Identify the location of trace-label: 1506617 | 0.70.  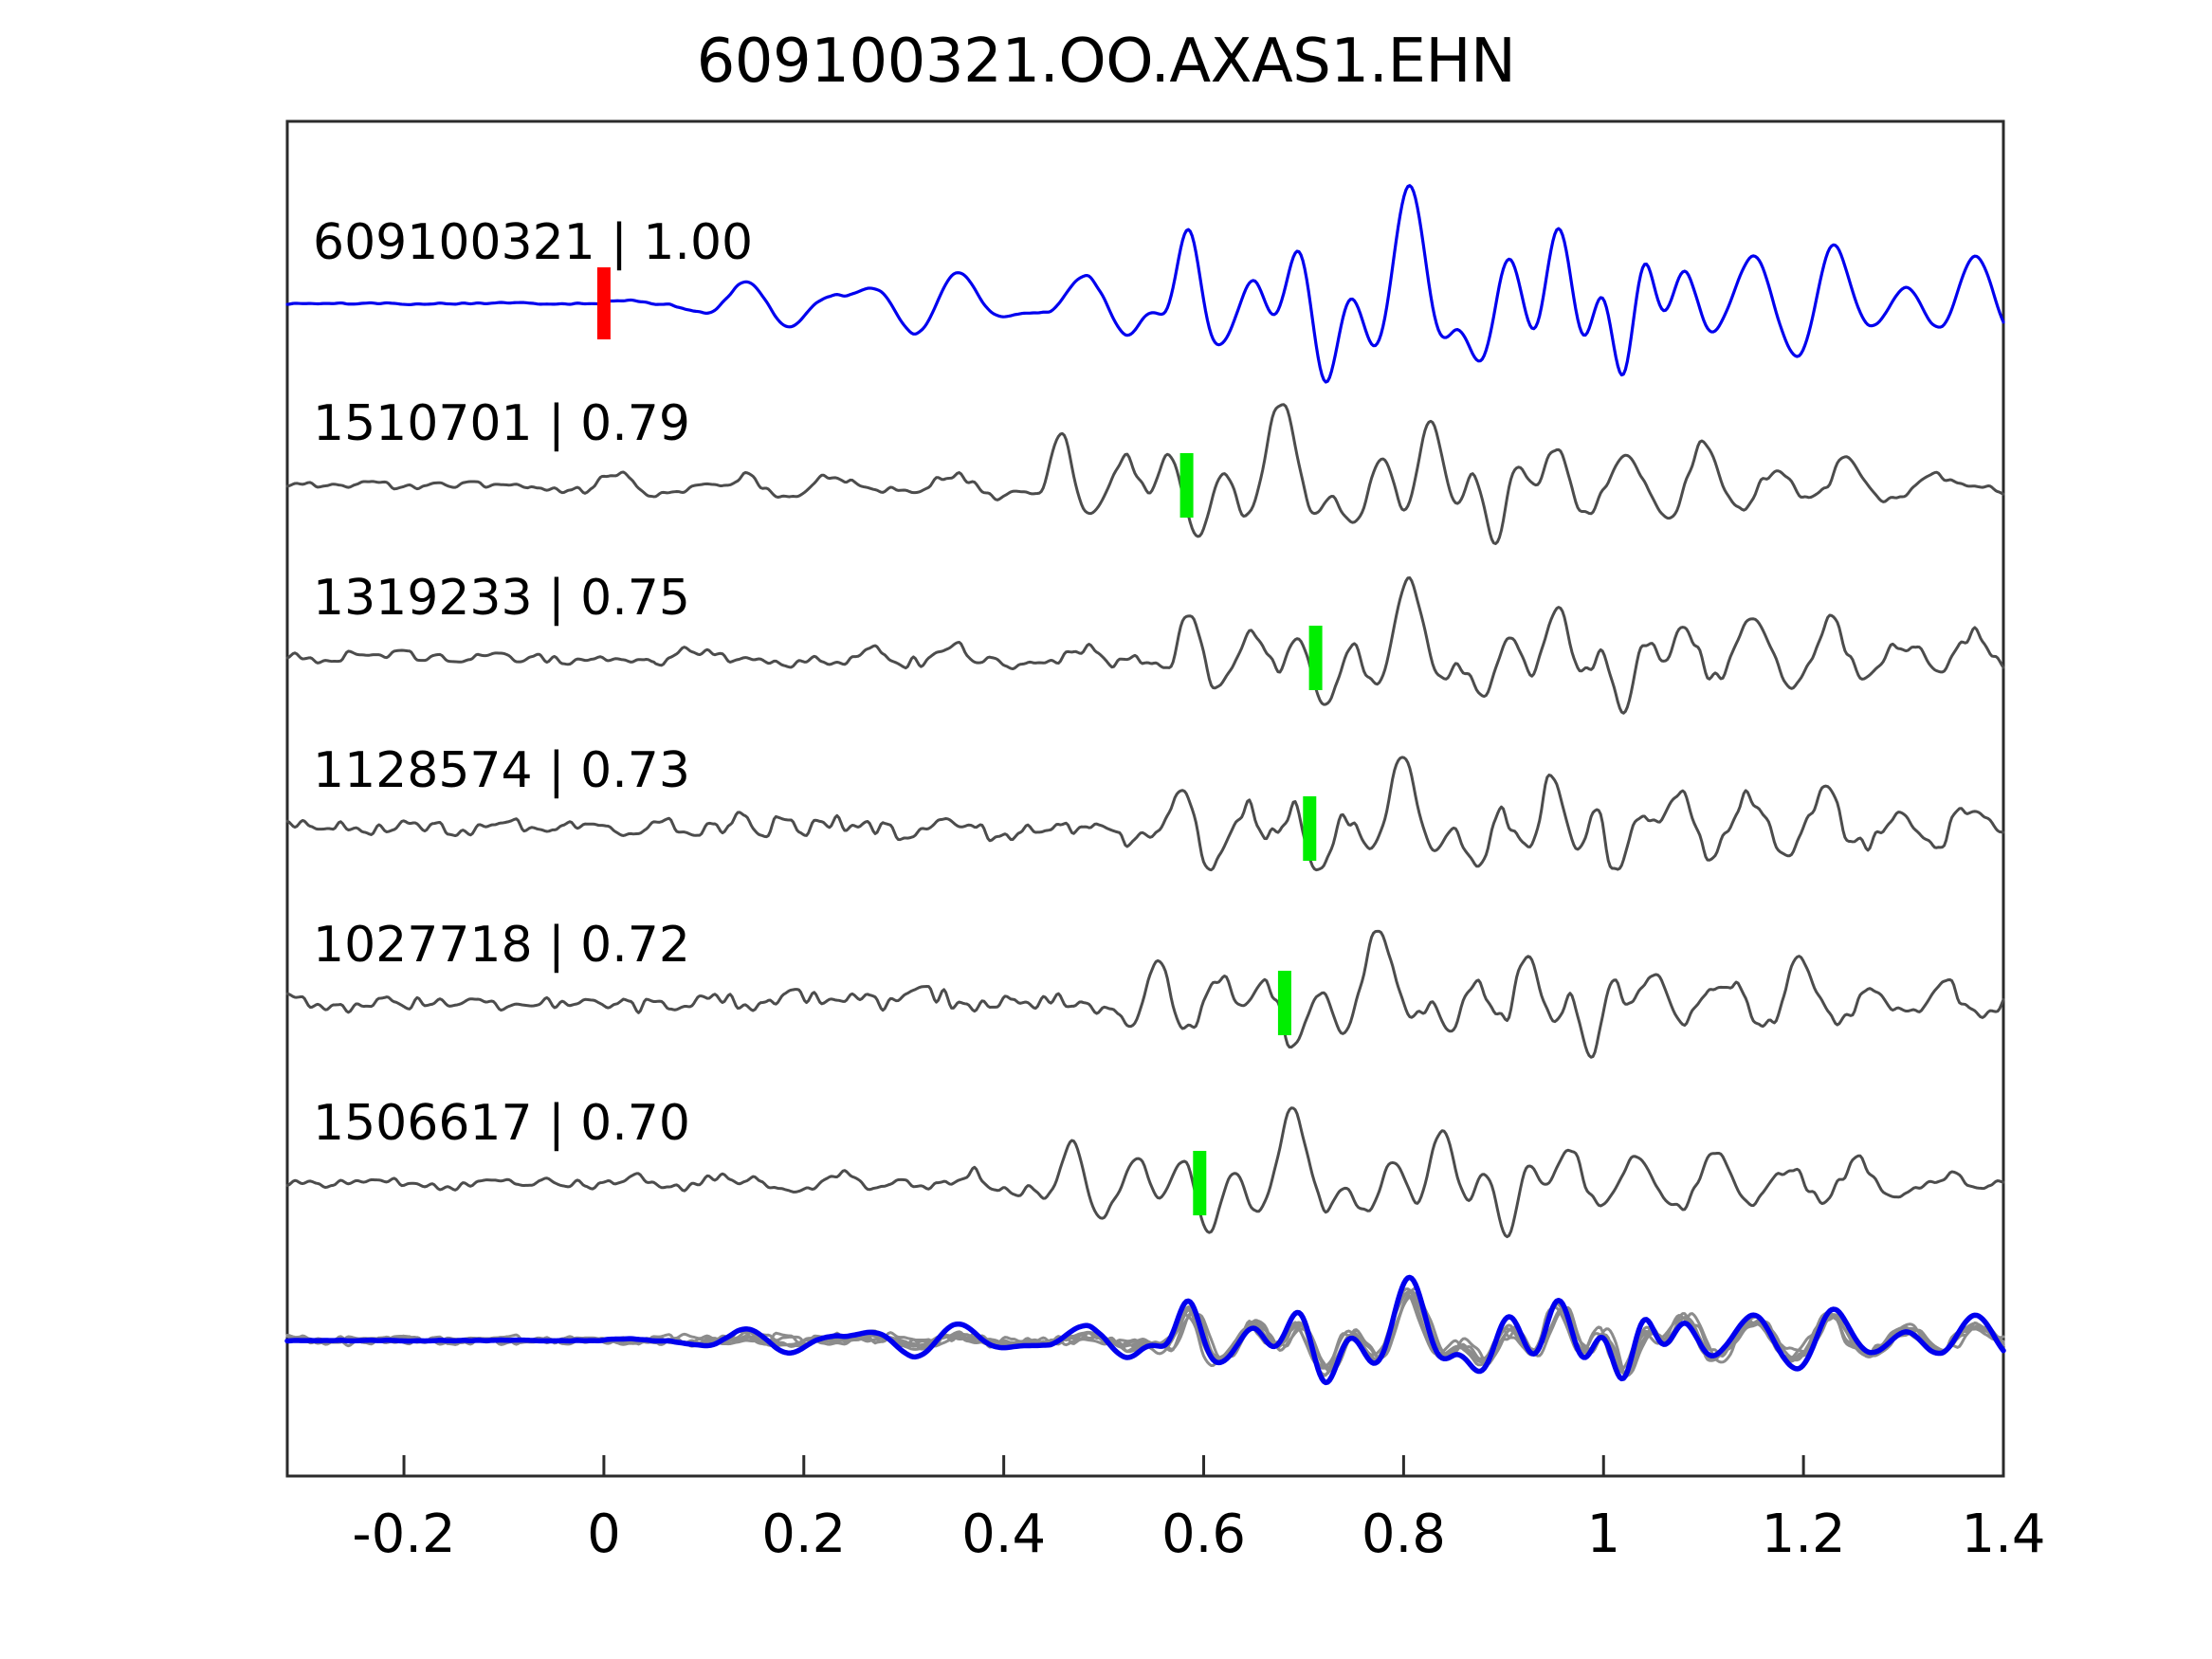
(501, 1123).